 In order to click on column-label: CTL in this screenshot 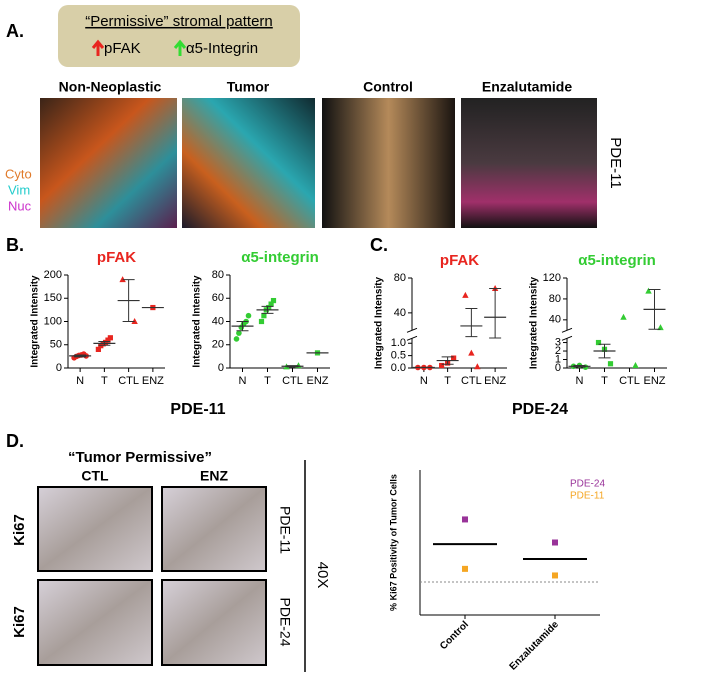, I will do `click(95, 476)`.